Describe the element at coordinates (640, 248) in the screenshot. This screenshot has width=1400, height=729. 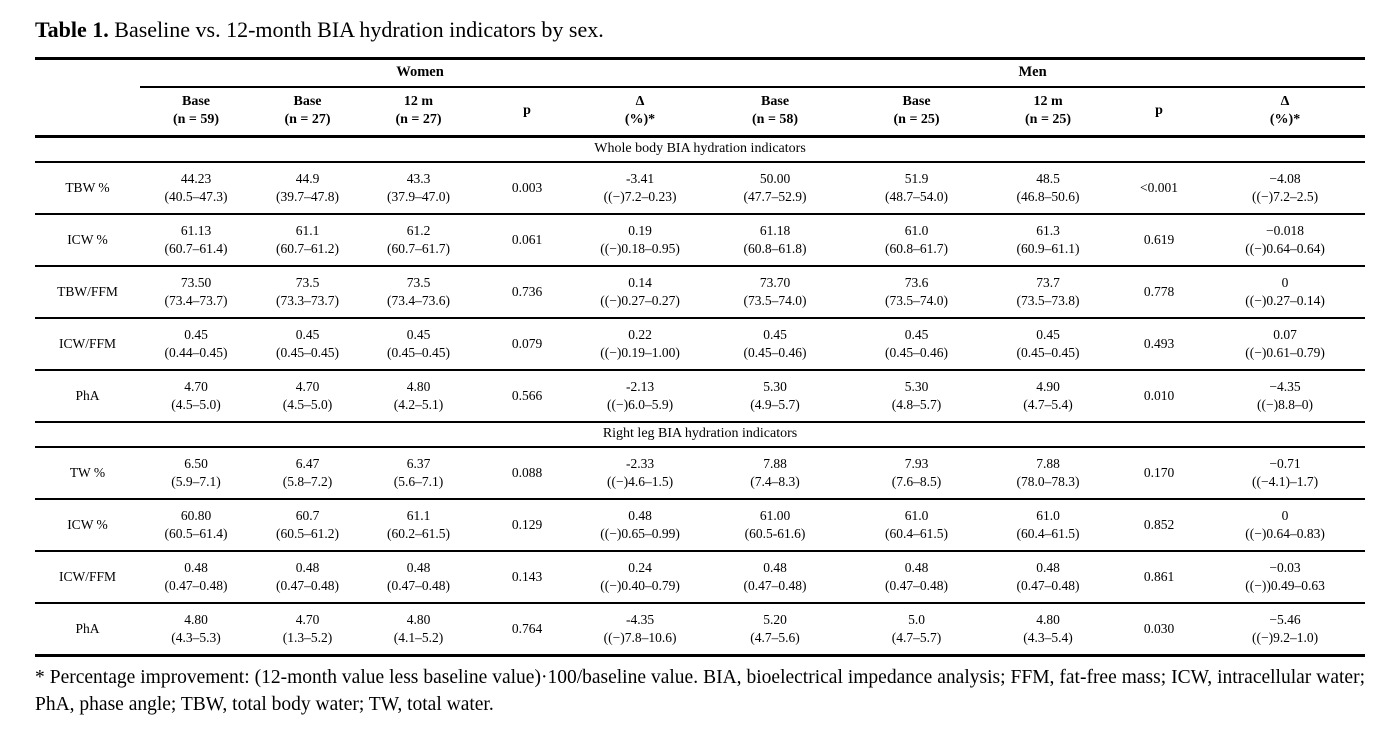
I see `cell-range: ((−)0.18–0.95)` at that location.